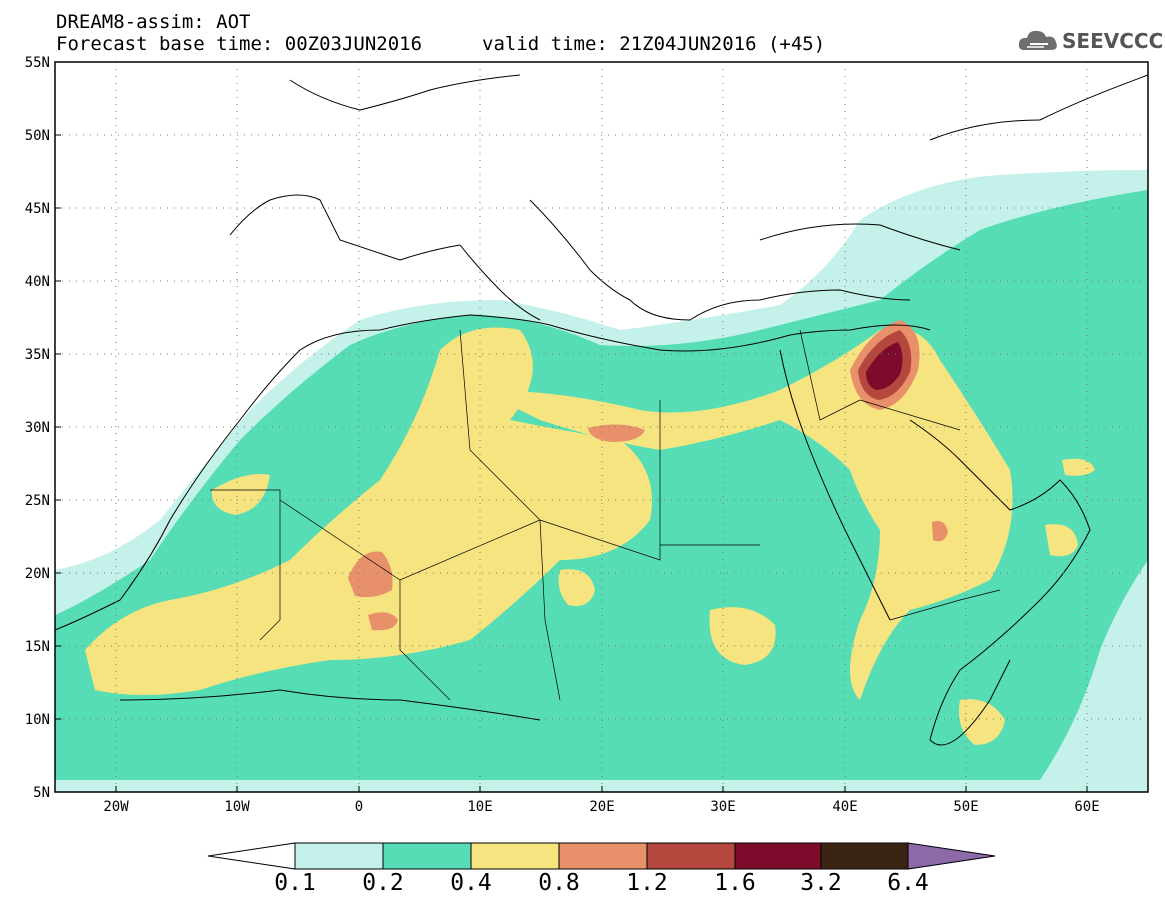 The width and height of the screenshot is (1165, 905). Describe the element at coordinates (1037, 40) in the screenshot. I see `cloud-icon` at that location.